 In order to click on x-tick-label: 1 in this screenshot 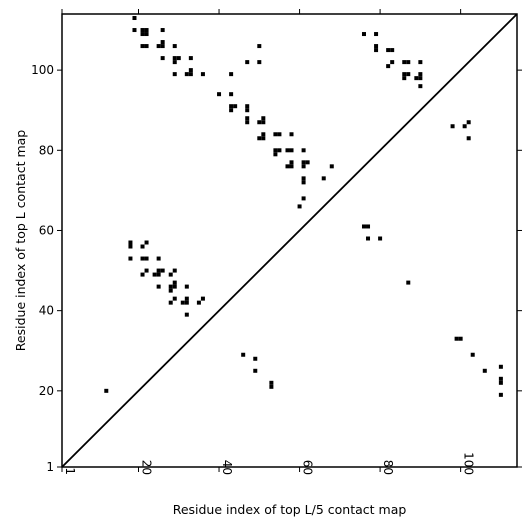, I will do `click(70, 471)`.